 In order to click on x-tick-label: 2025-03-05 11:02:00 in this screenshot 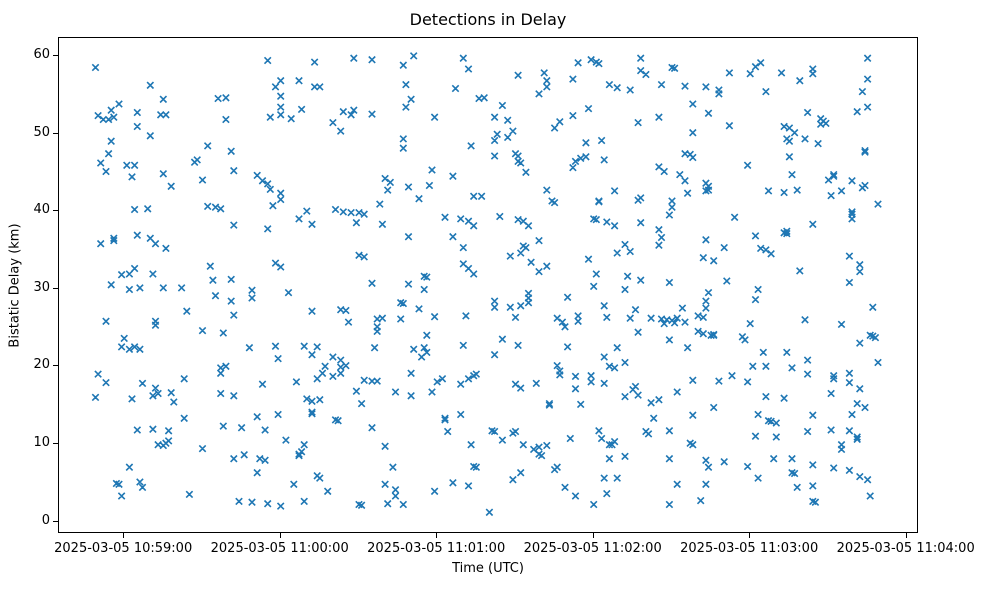, I will do `click(592, 548)`.